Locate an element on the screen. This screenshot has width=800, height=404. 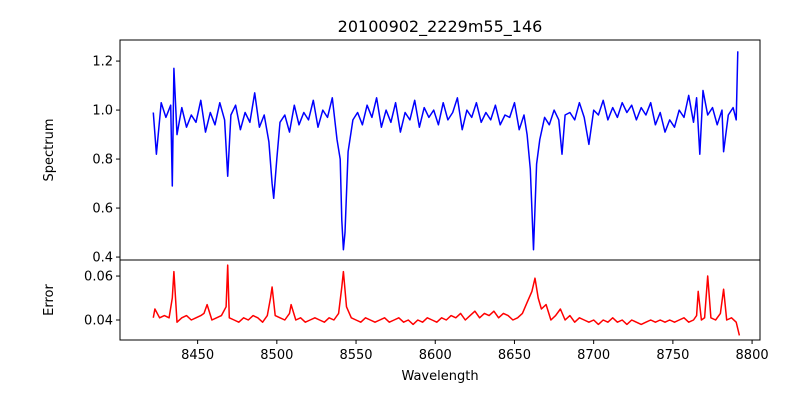
x-tick-label: 8550 is located at coordinates (355, 355).